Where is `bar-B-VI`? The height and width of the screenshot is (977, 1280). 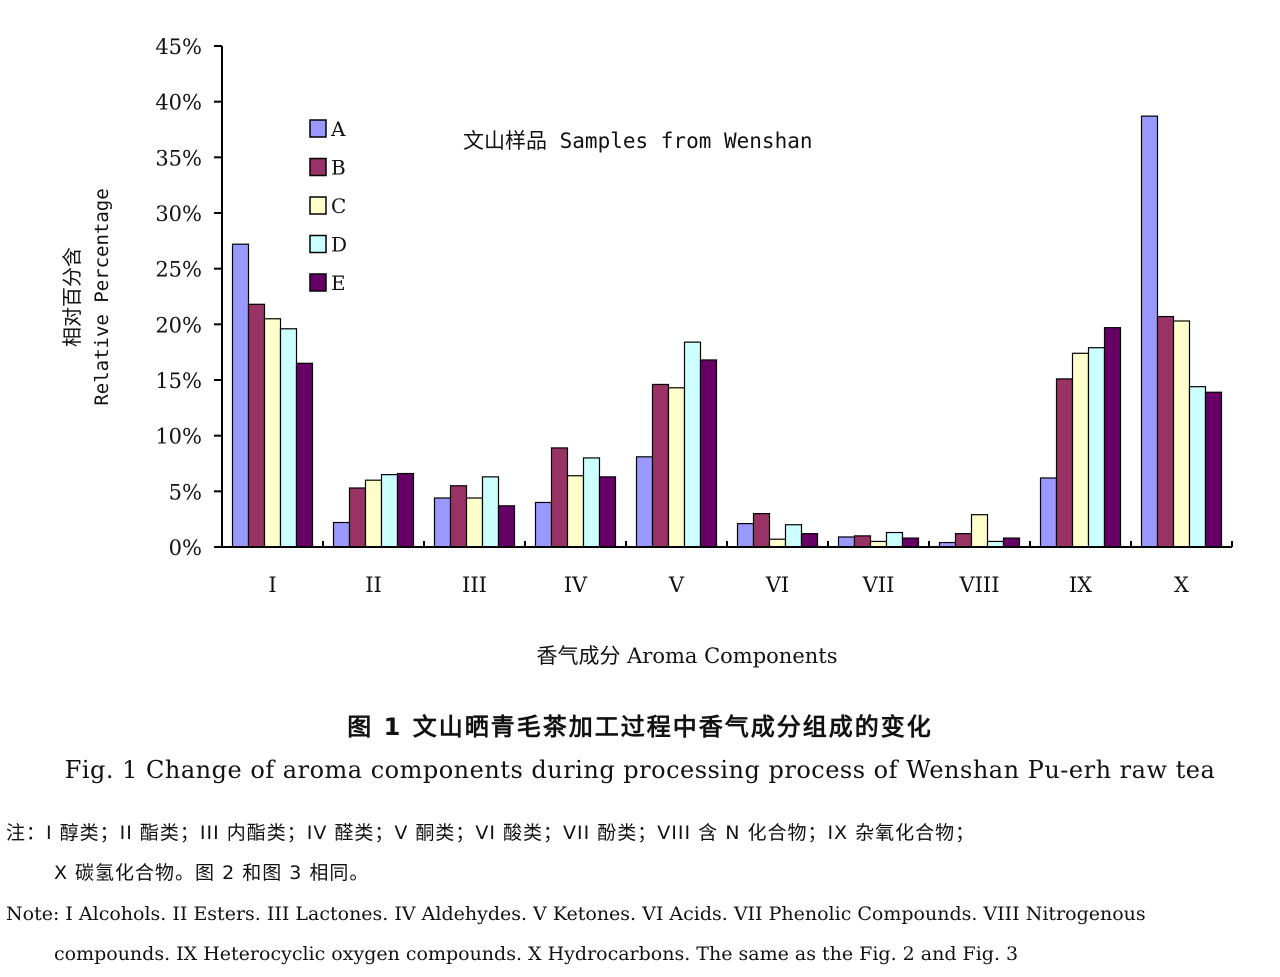
bar-B-VI is located at coordinates (761, 530).